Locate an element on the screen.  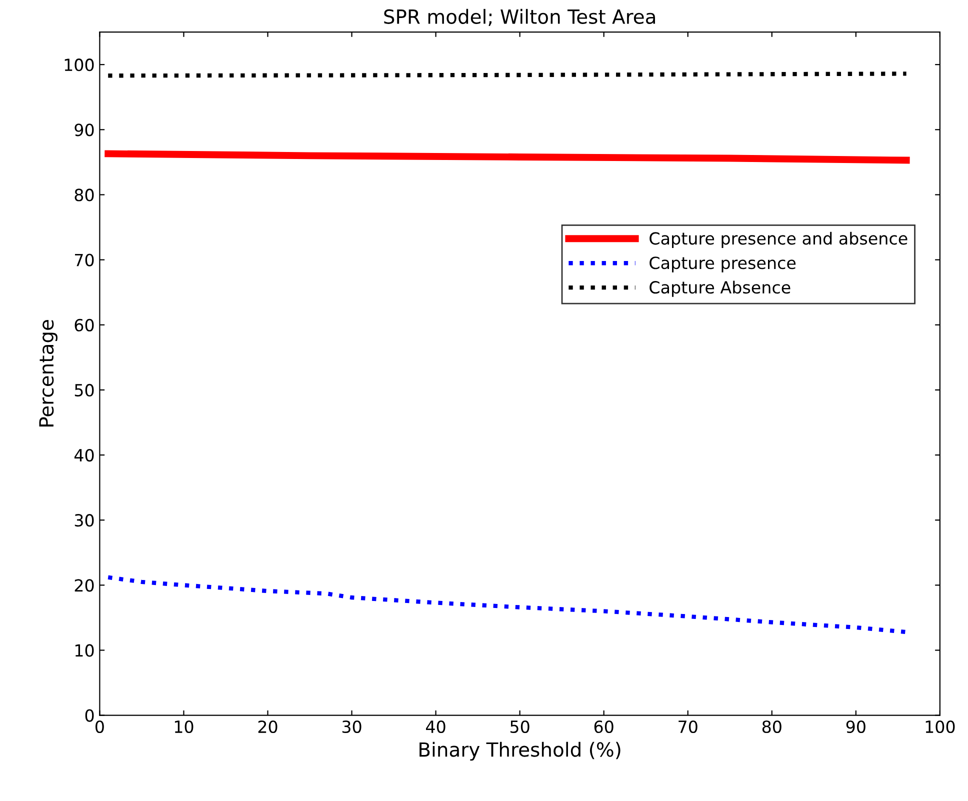
x-tick-label: 50 is located at coordinates (520, 727).